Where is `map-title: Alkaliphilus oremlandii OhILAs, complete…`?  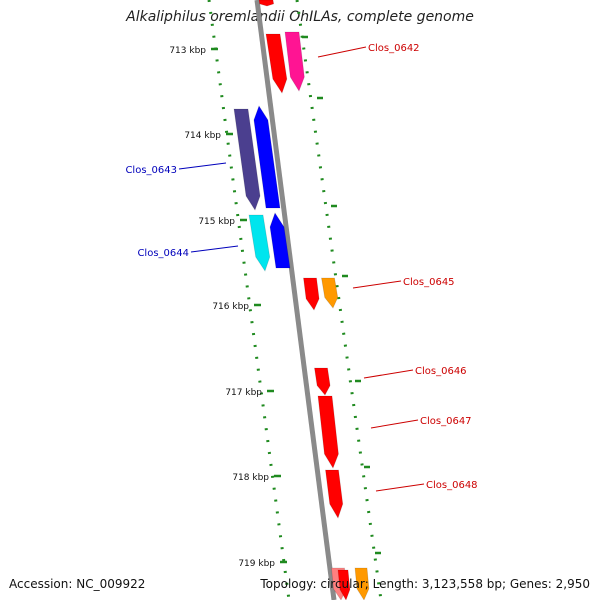 map-title: Alkaliphilus oremlandii OhILAs, complete… is located at coordinates (300, 17).